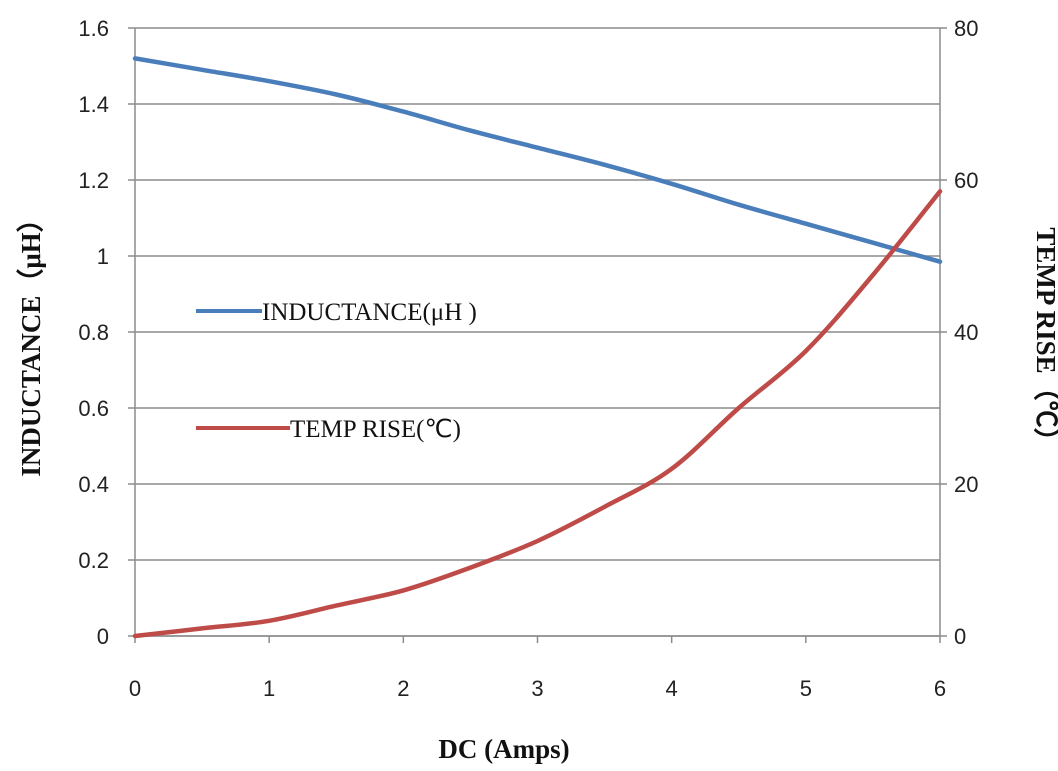 The height and width of the screenshot is (771, 1058). What do you see at coordinates (336, 371) in the screenshot?
I see `legend: INDUCTANCE(μH ) TEMP RISE(℃)` at bounding box center [336, 371].